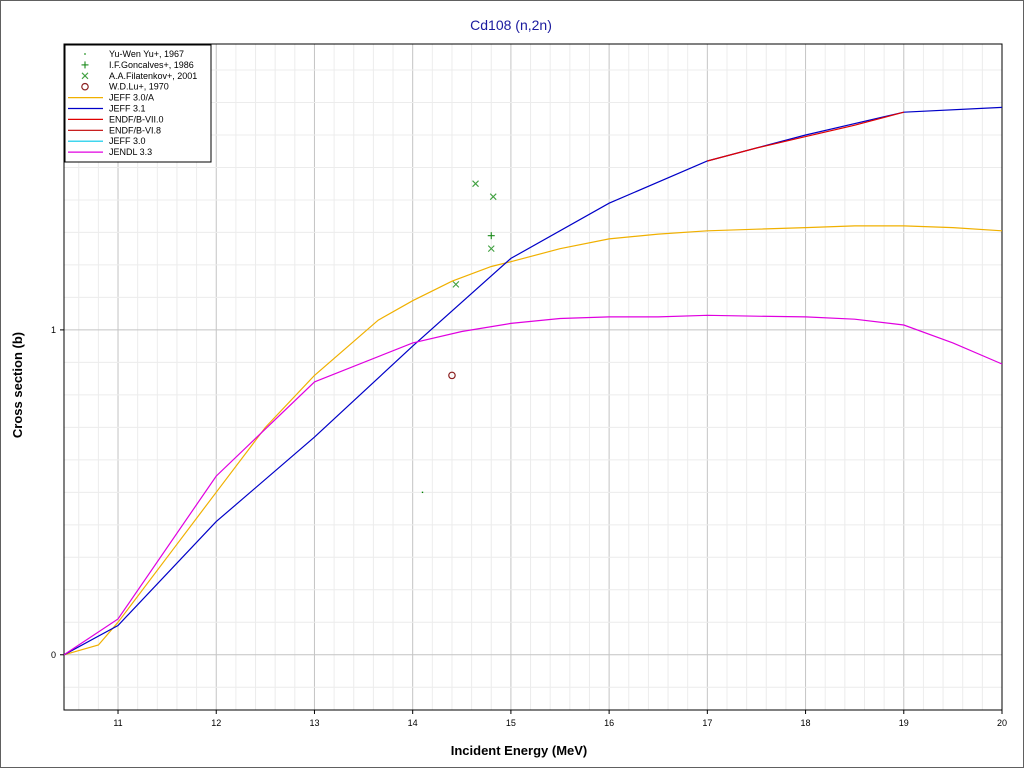 The width and height of the screenshot is (1024, 768). What do you see at coordinates (1002, 723) in the screenshot?
I see `x-tick-label: 20` at bounding box center [1002, 723].